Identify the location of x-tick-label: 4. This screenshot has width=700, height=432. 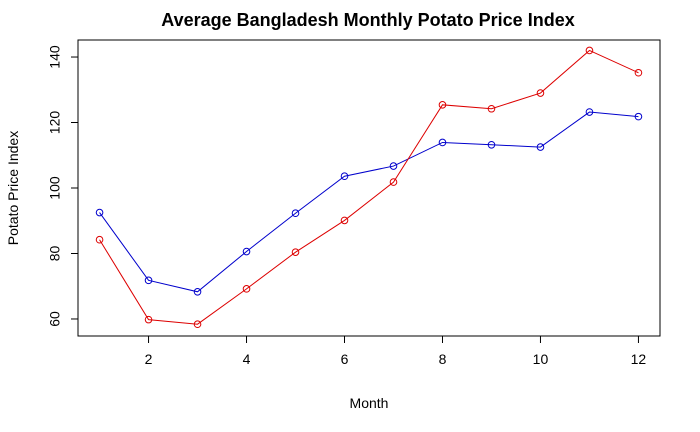
(247, 359).